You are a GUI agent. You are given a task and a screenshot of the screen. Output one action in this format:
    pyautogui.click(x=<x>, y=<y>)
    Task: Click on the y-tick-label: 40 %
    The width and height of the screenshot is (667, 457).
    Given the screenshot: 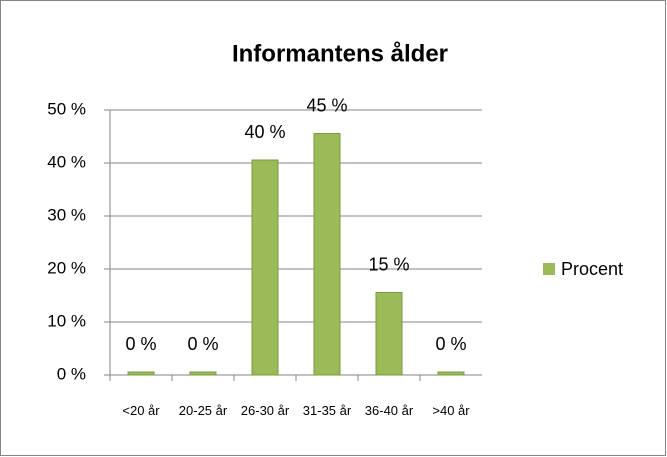 What is the action you would take?
    pyautogui.click(x=66, y=161)
    